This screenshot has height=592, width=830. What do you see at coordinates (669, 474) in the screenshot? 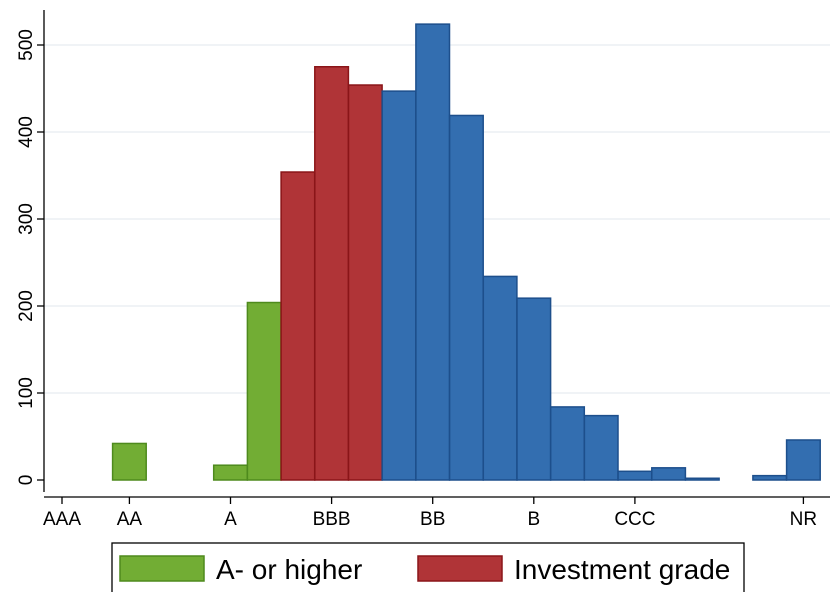
I see `bar-ccc-minus` at bounding box center [669, 474].